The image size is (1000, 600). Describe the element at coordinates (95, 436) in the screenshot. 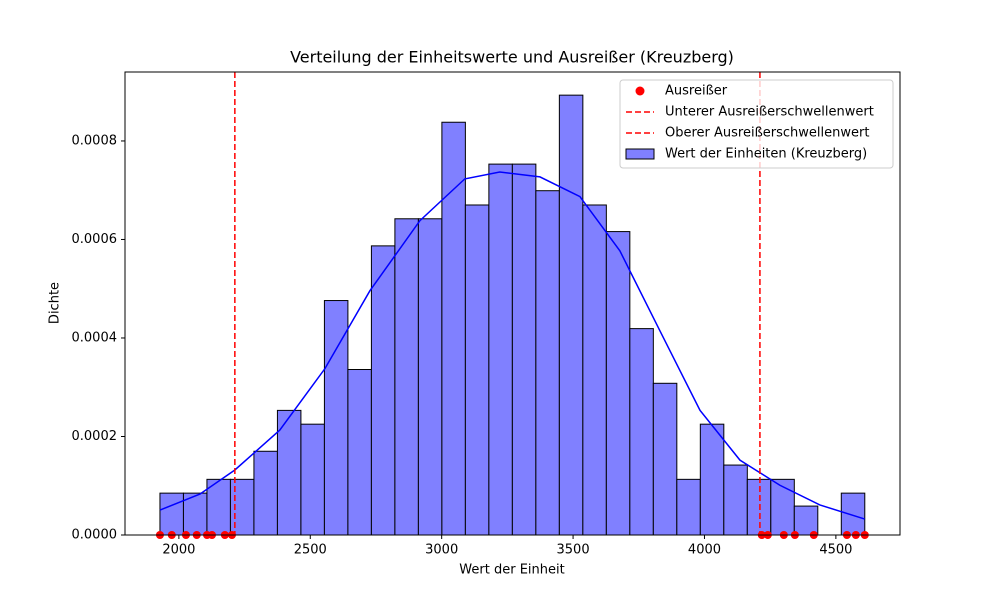

I see `y-tick-label: 0.0002` at that location.